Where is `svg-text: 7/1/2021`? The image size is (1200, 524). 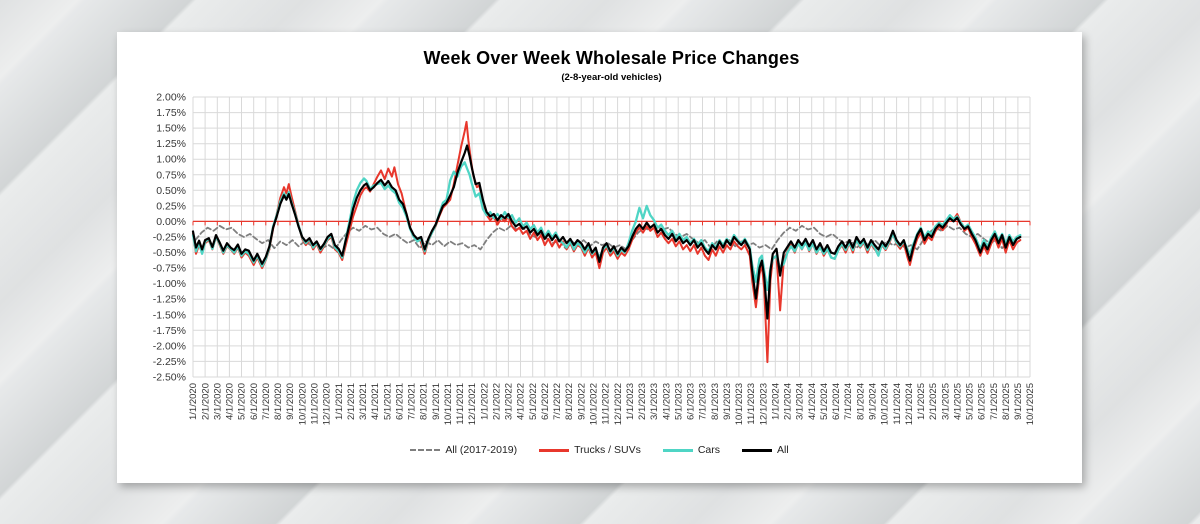
svg-text: 7/1/2021 is located at coordinates (412, 401).